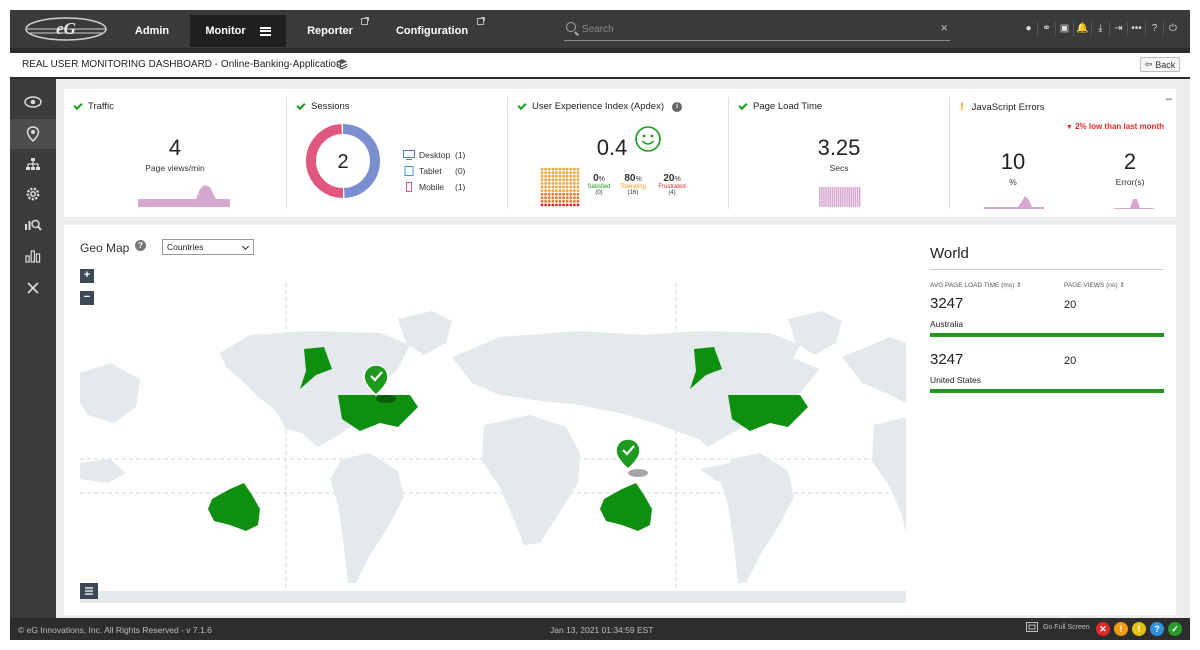  I want to click on tolerating-label: Tolerating, so click(632, 187).